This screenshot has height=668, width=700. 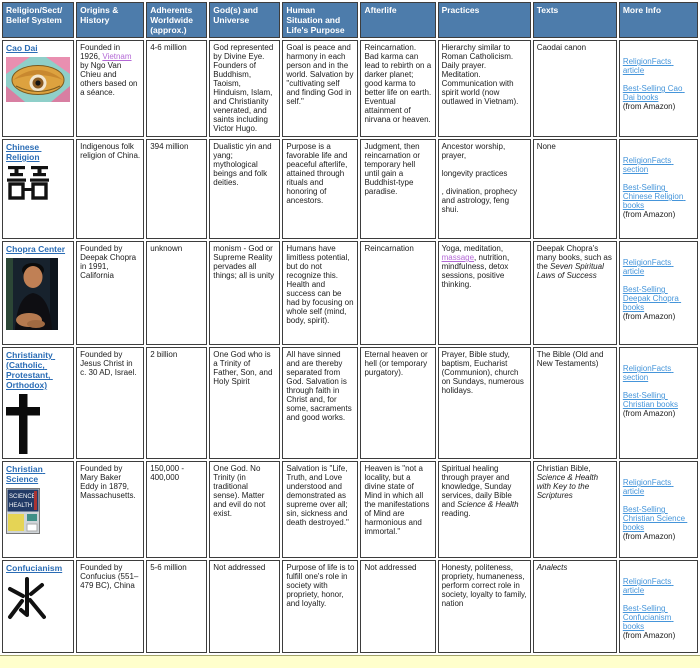 I want to click on religion-cell: Chopra Center, so click(x=38, y=293).